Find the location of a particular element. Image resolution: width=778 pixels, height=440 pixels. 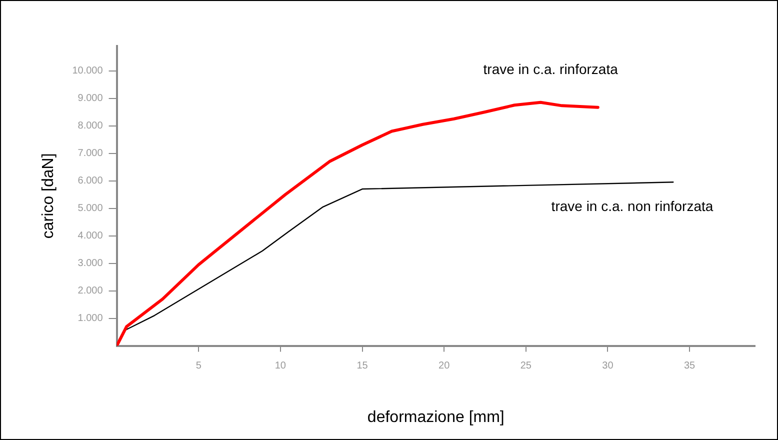

y-tick-label: 8.000 is located at coordinates (91, 126).